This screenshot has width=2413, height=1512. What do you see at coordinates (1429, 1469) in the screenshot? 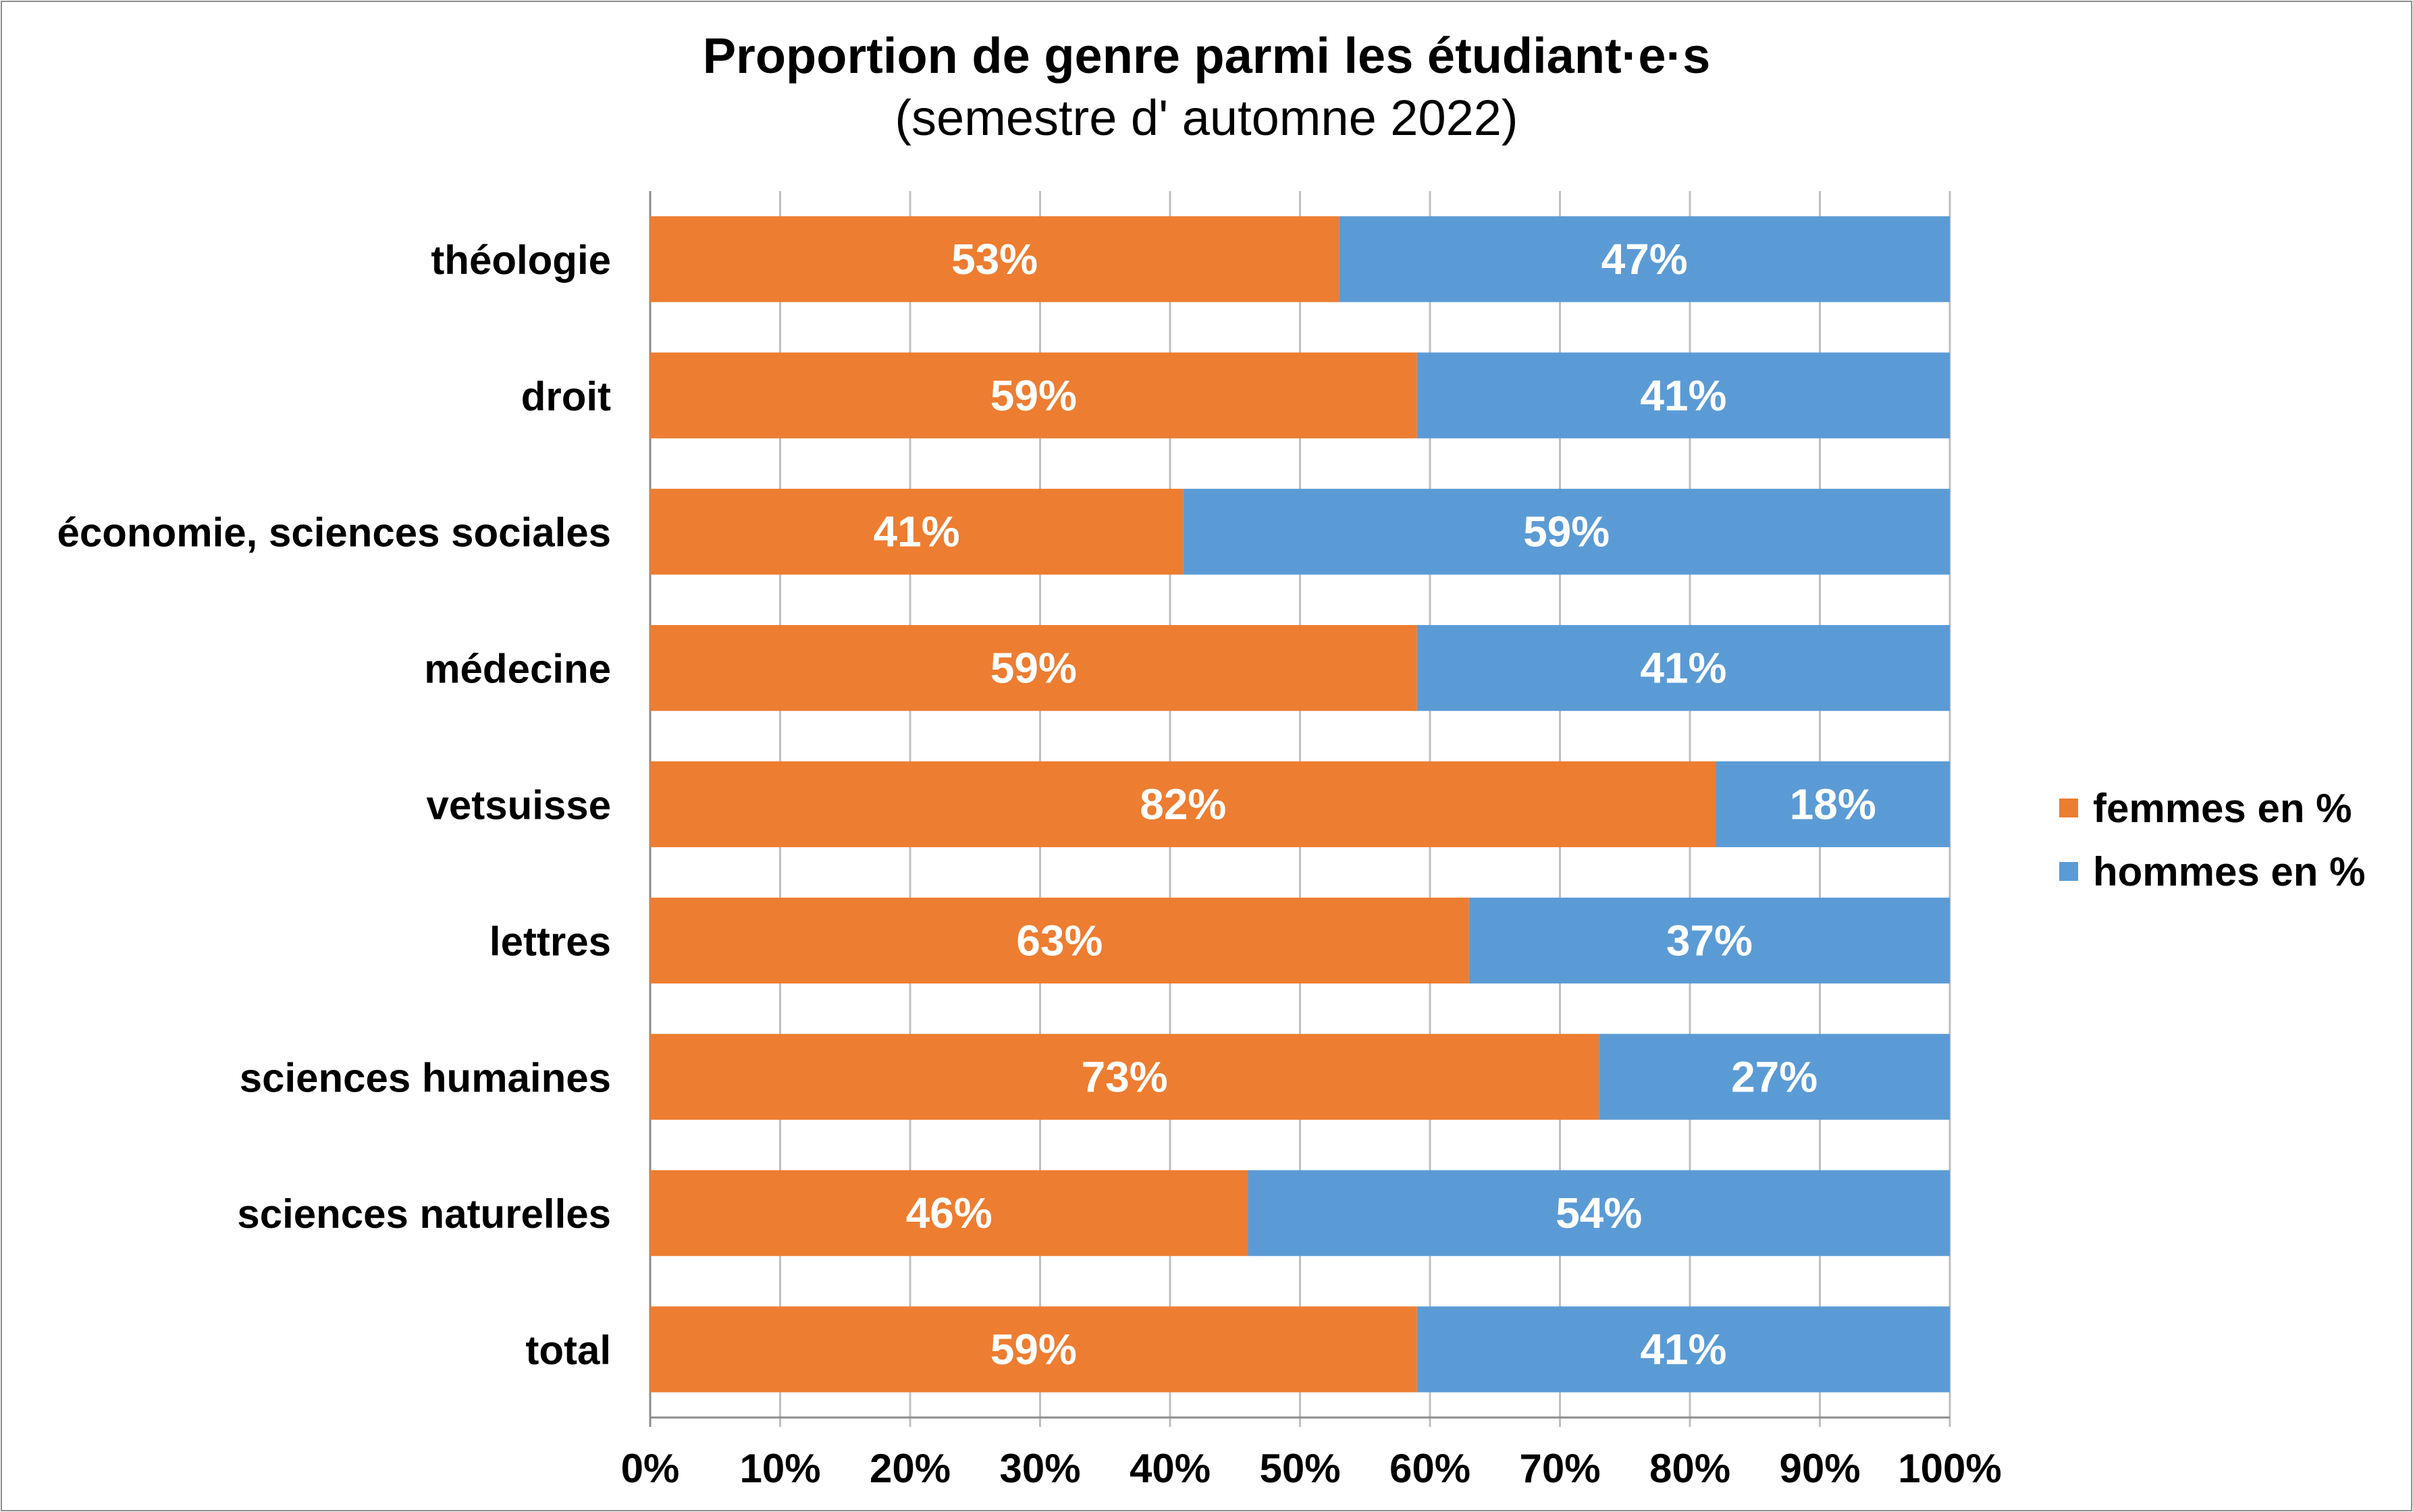
I see `x-tick-label: 60%` at bounding box center [1429, 1469].